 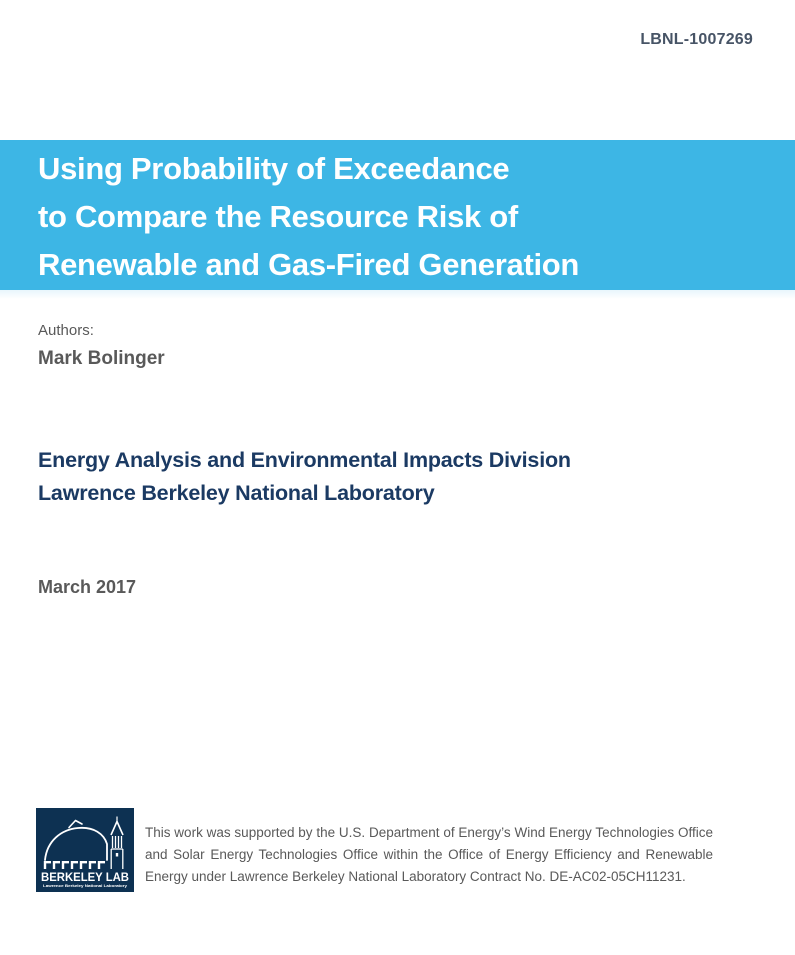 What do you see at coordinates (397, 294) in the screenshot?
I see `banner-shadow-strip` at bounding box center [397, 294].